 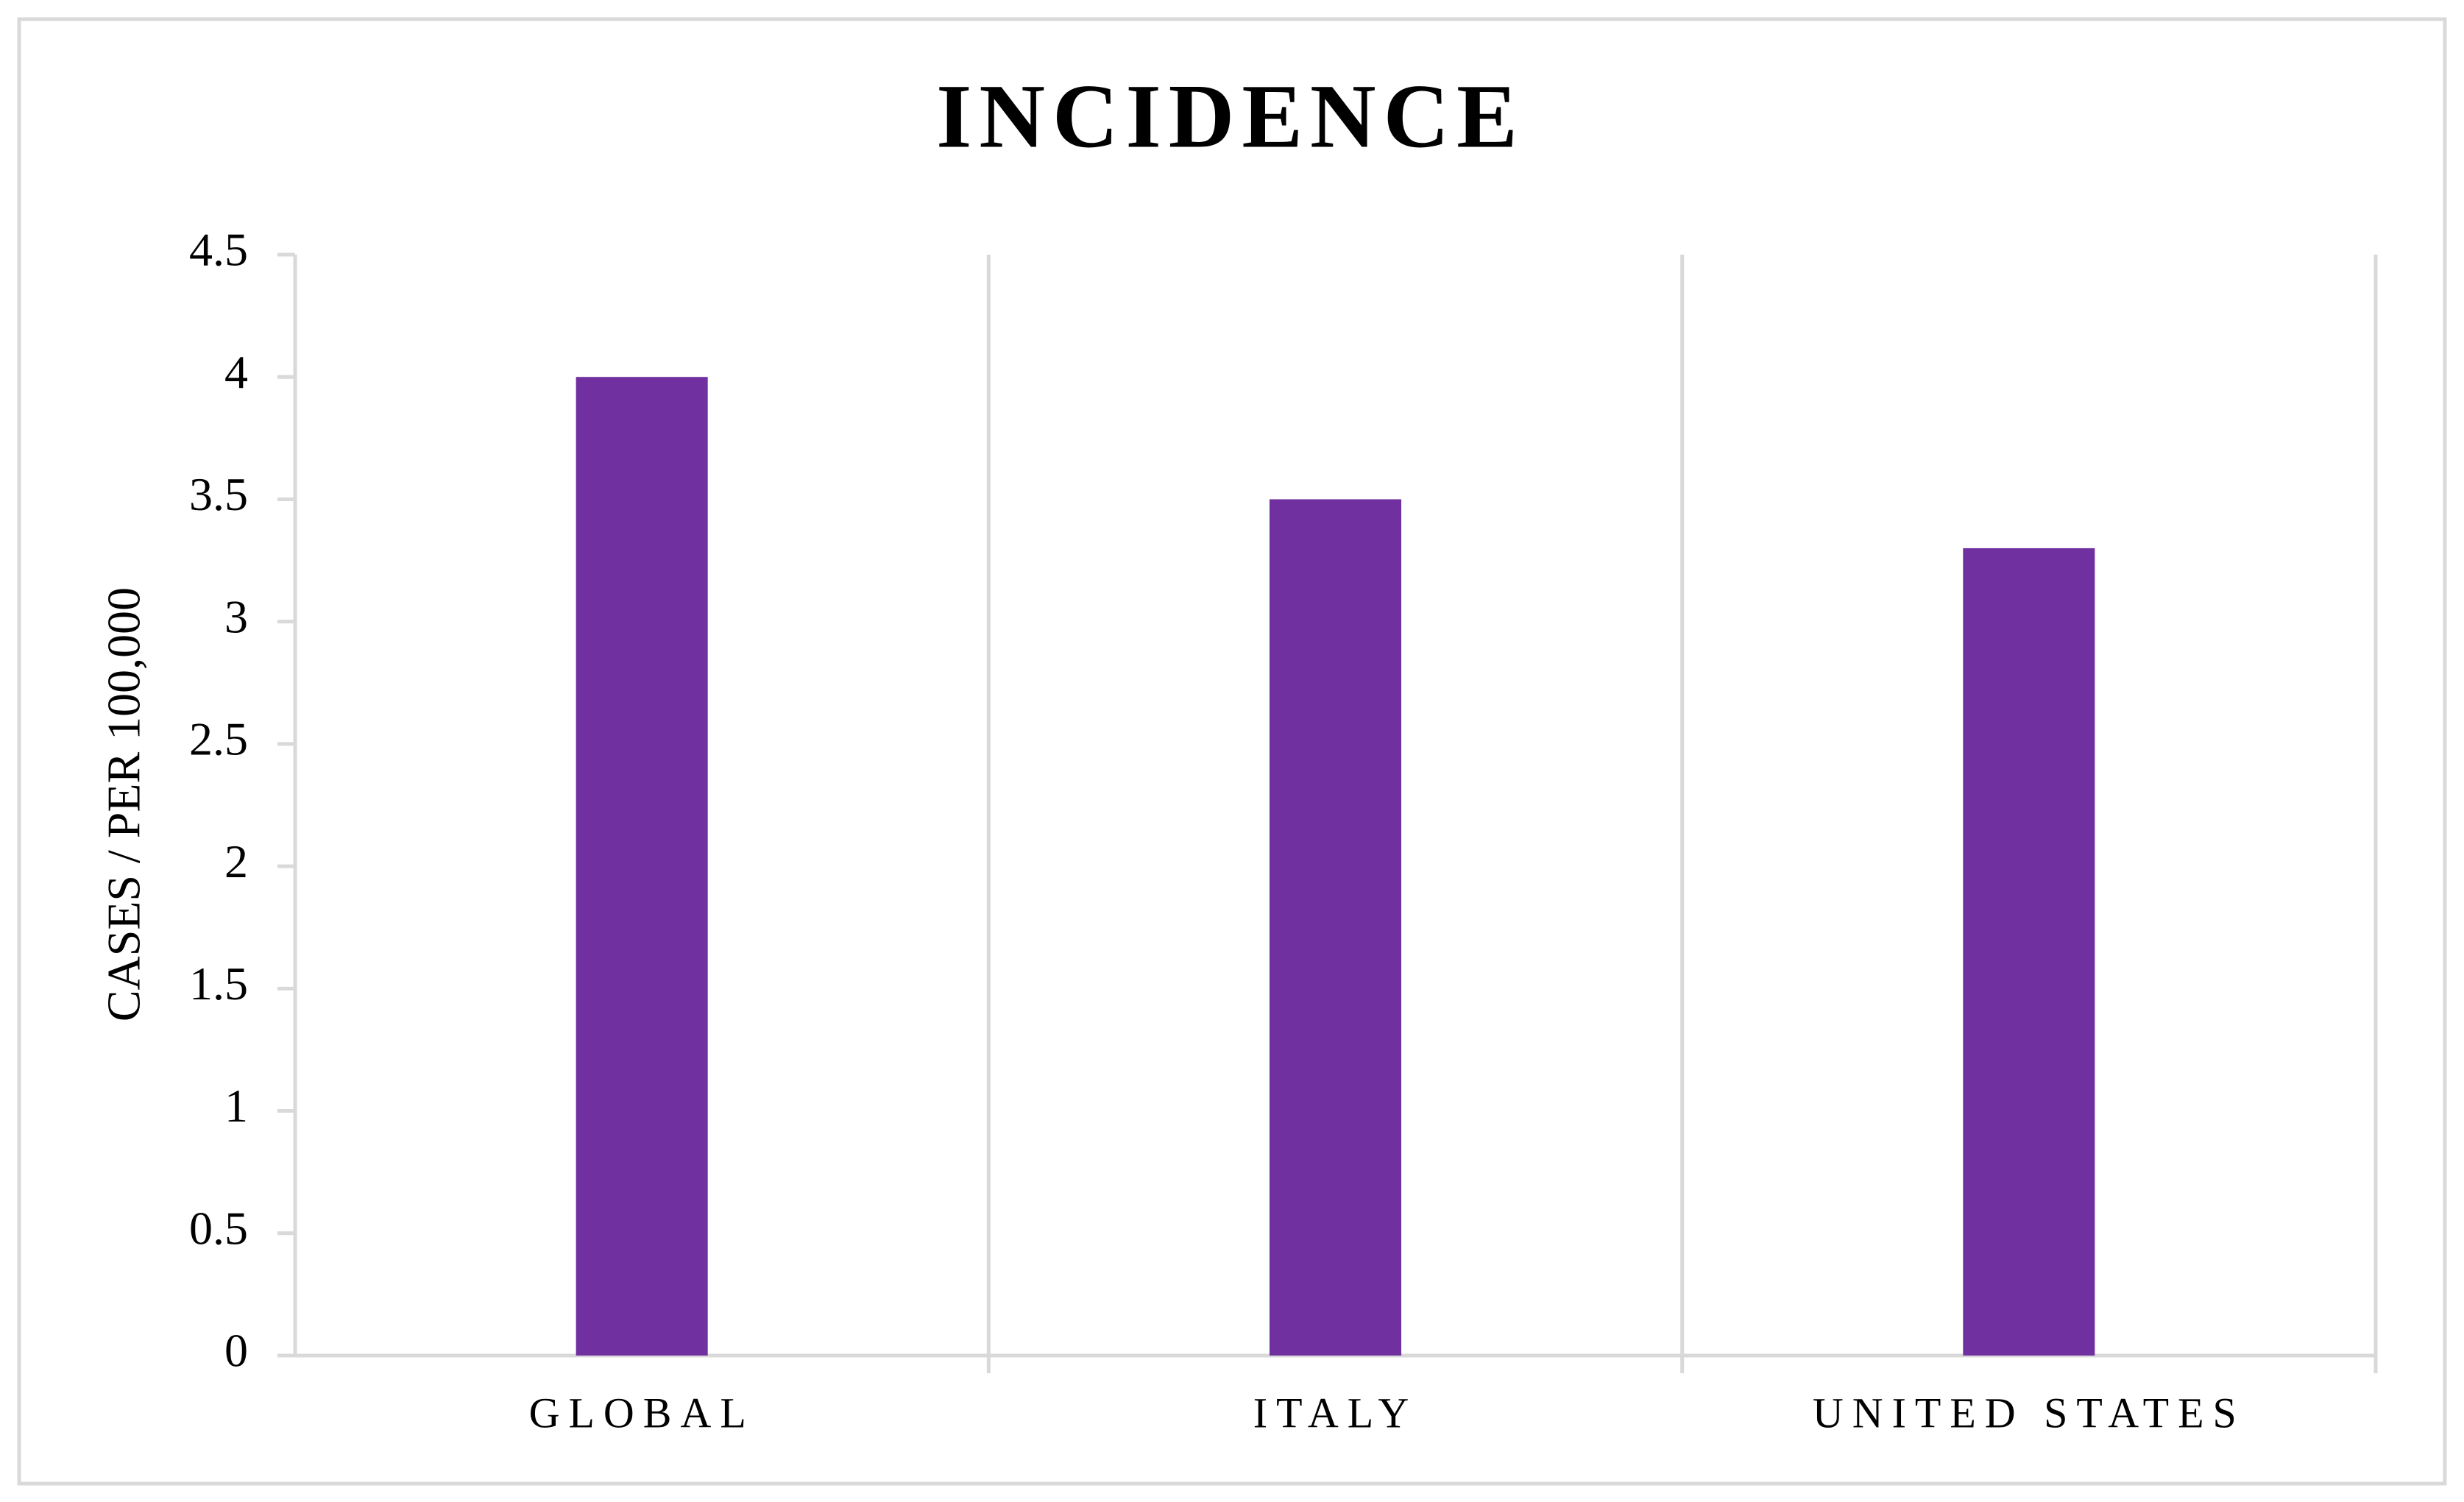 I want to click on y-tick-label: 1, so click(x=236, y=1106).